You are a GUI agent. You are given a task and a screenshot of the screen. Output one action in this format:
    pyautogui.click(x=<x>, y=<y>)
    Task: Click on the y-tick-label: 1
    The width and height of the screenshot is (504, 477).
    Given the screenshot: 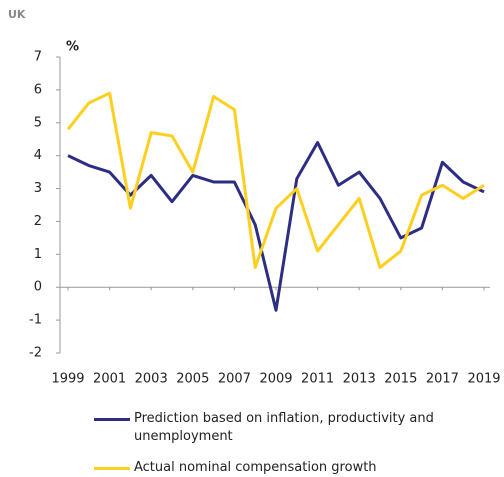 What is the action you would take?
    pyautogui.click(x=38, y=254)
    